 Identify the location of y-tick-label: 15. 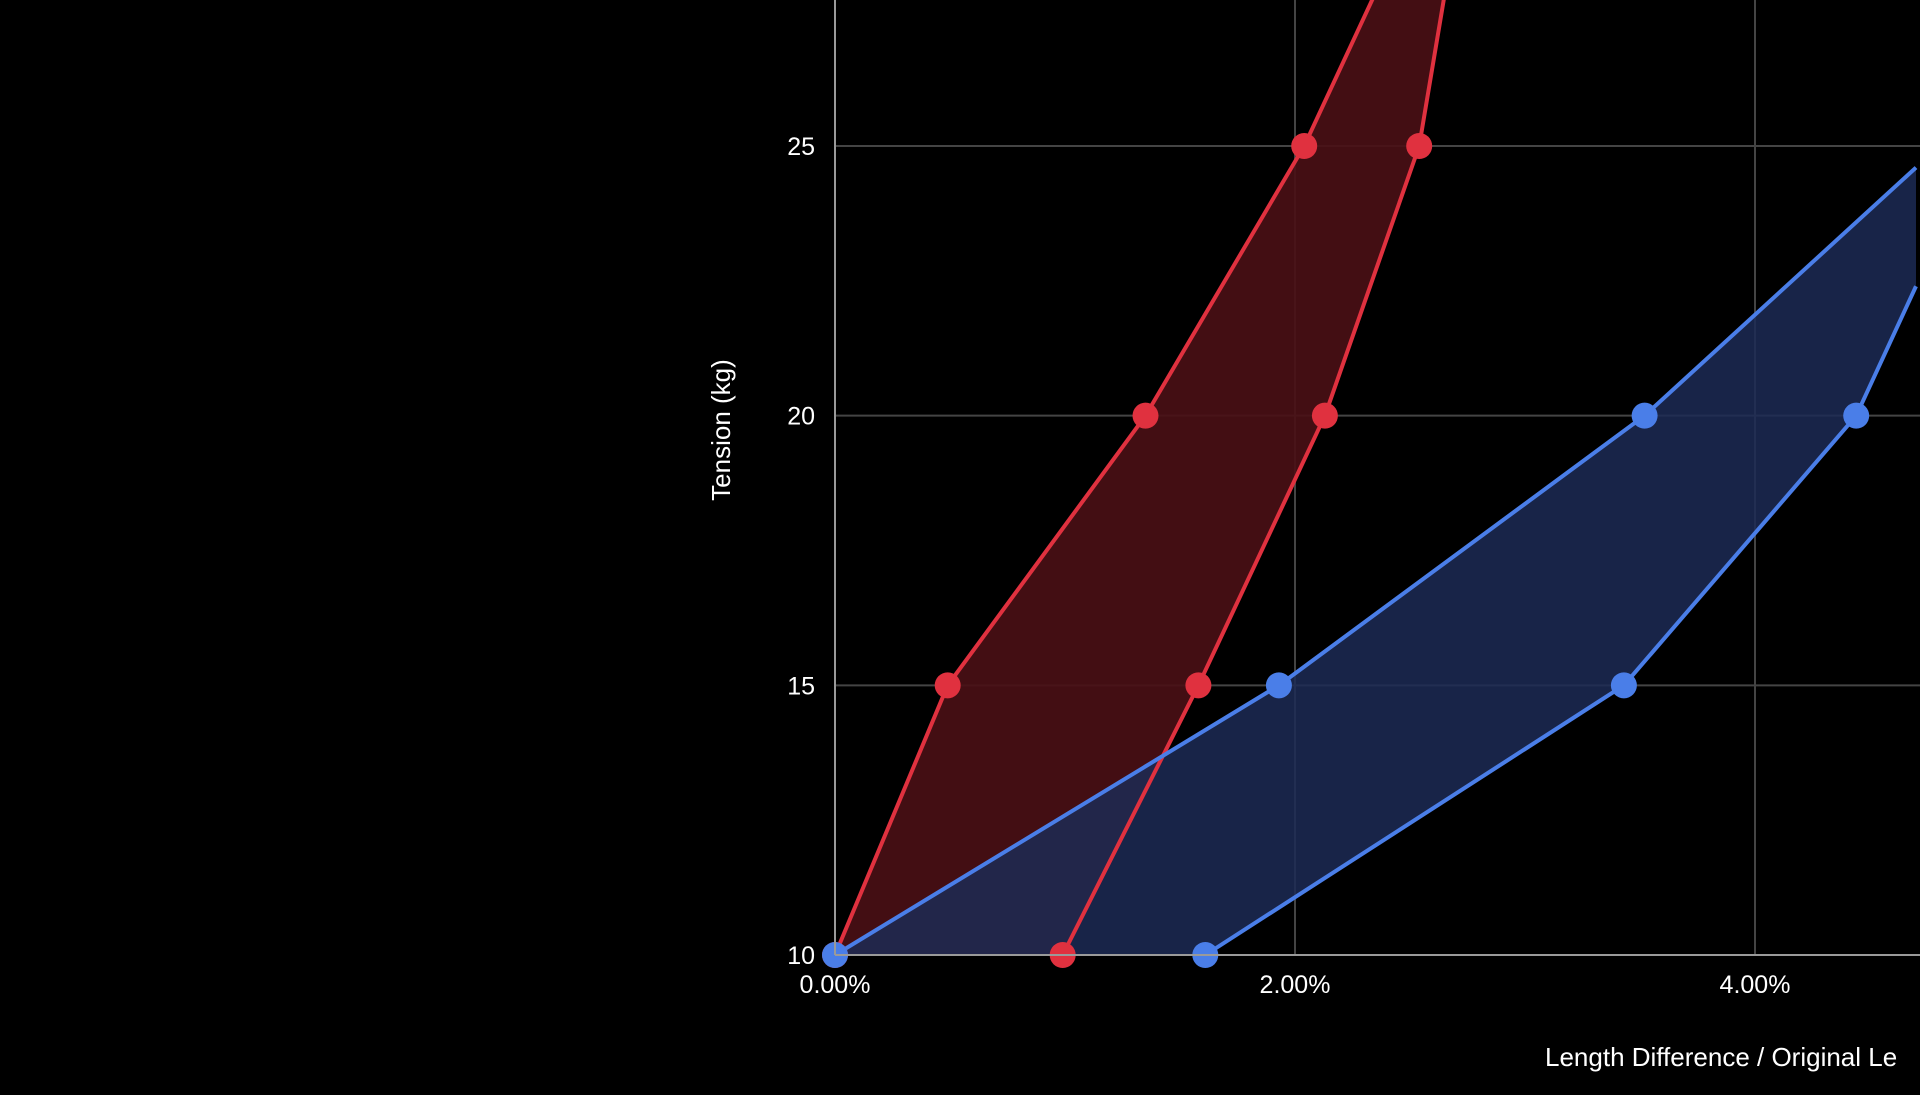
(801, 686).